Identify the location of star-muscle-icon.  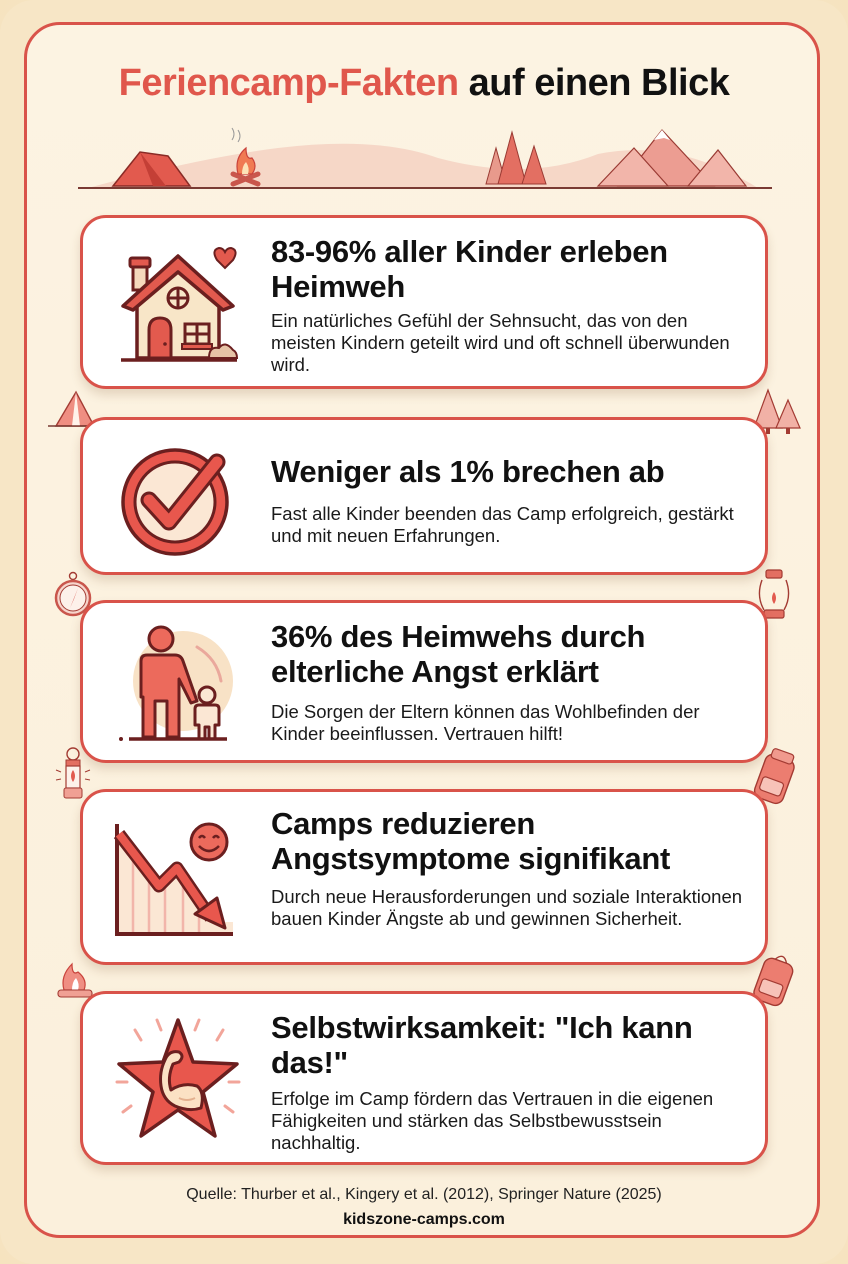
(178, 1078).